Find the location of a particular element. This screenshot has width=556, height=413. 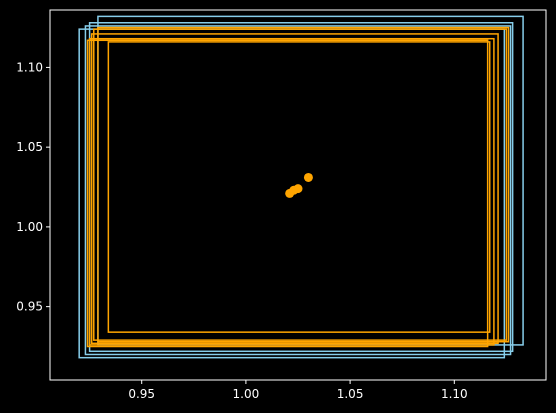

y-tick-label: 0.95 is located at coordinates (29, 307).